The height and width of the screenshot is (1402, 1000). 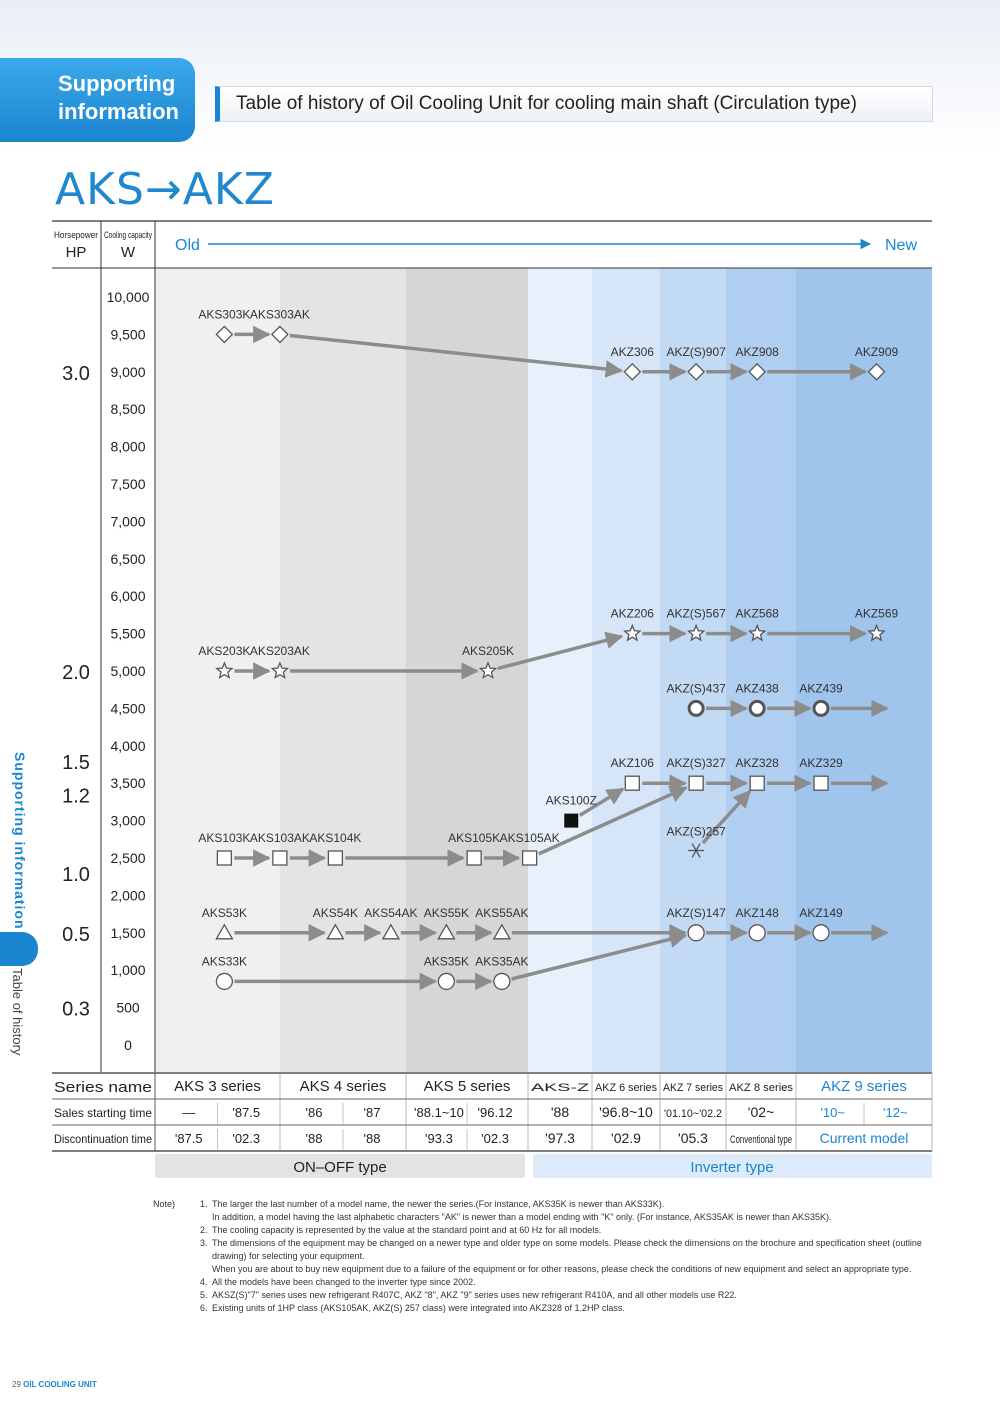 I want to click on date-cell: Current model, so click(x=864, y=1138).